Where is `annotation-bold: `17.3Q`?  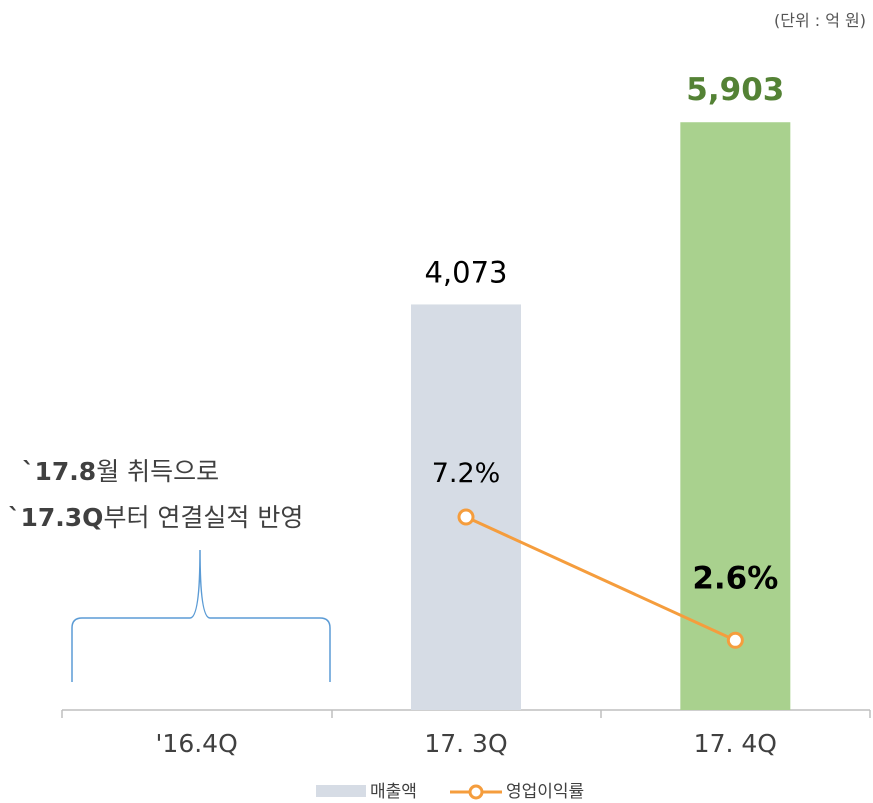 annotation-bold: `17.3Q is located at coordinates (55, 517).